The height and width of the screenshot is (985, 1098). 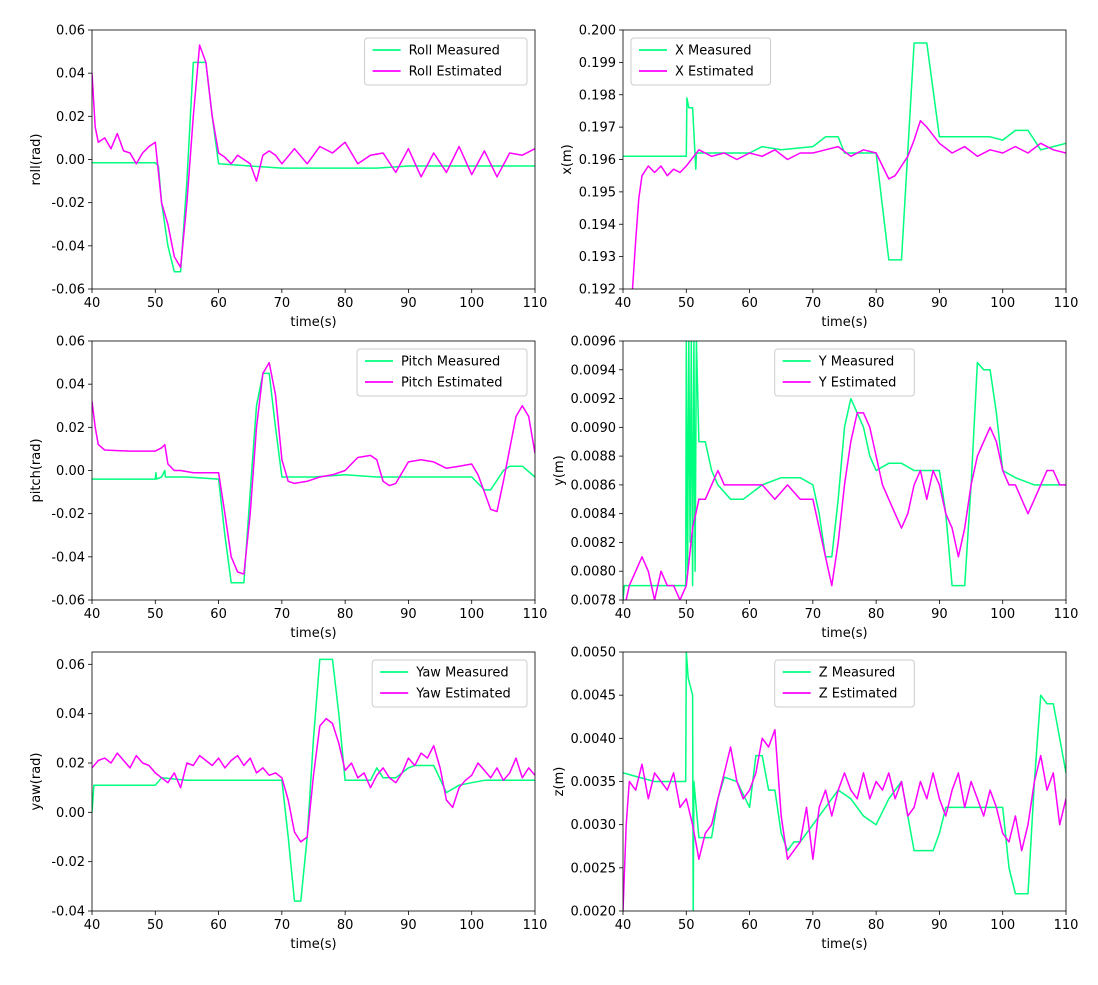 What do you see at coordinates (713, 51) in the screenshot?
I see `legend-entry-label: X Measured` at bounding box center [713, 51].